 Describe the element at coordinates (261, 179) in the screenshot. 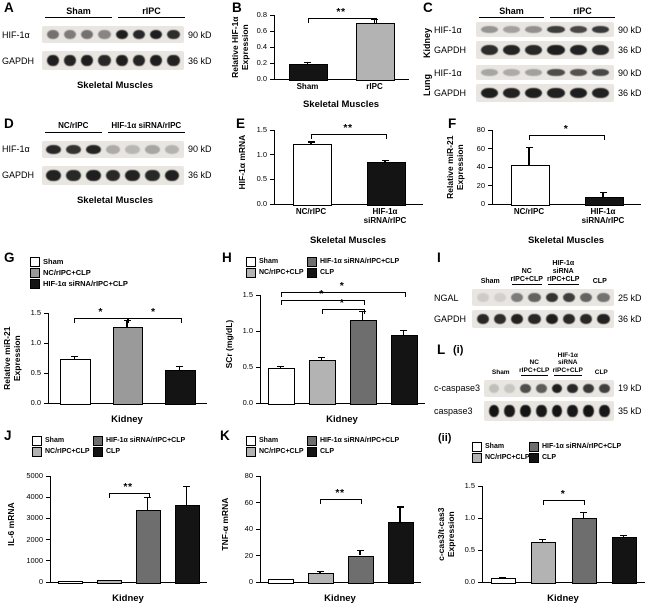

I see `y-tick-label: 0.5` at that location.